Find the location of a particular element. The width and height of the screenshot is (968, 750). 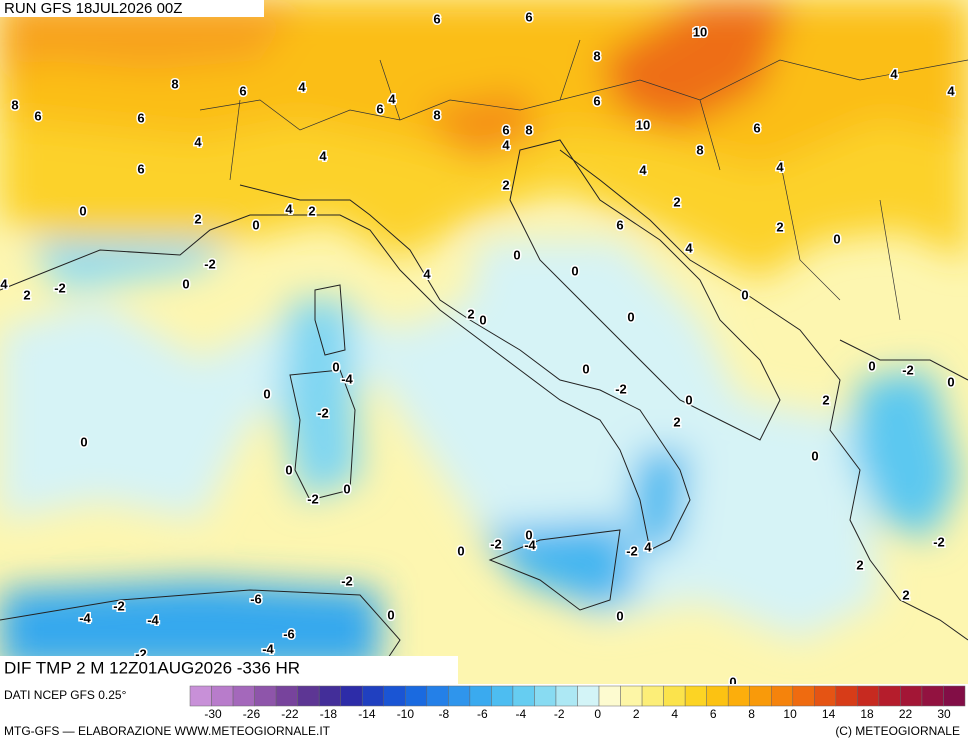

colorbar-label: 0 is located at coordinates (597, 714).